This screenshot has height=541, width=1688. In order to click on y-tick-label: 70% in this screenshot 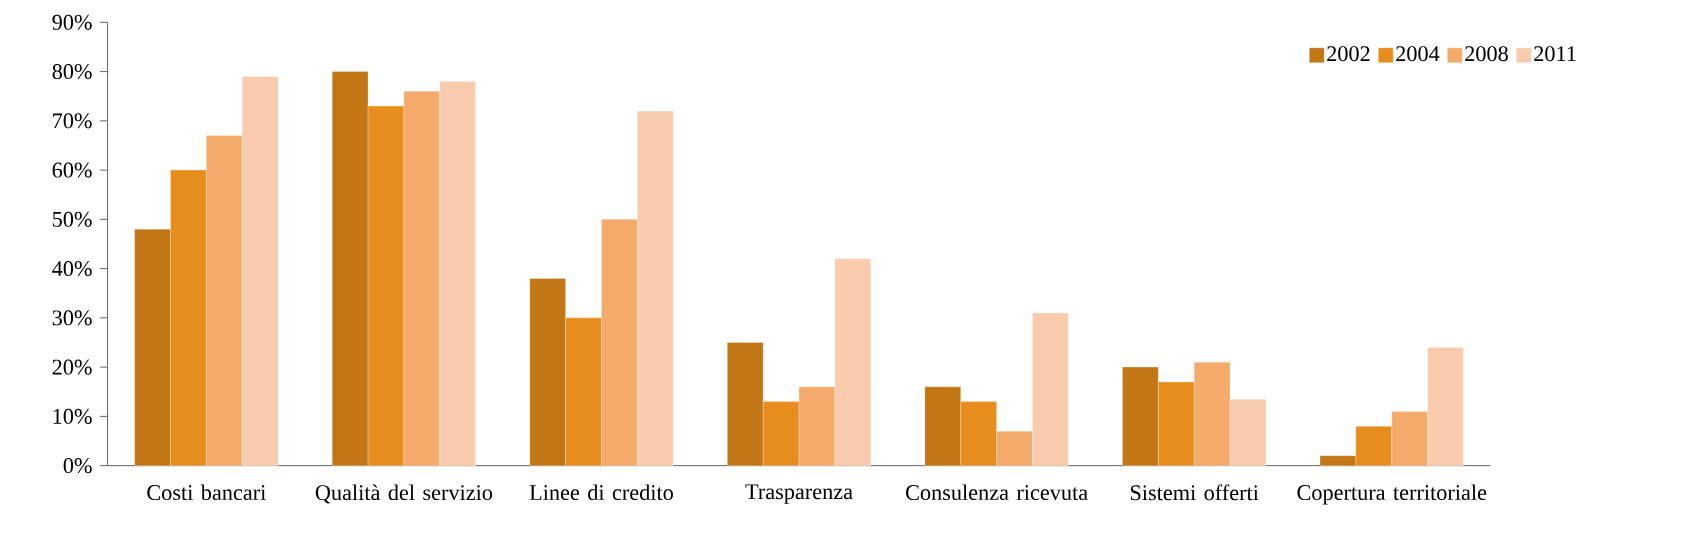, I will do `click(72, 121)`.